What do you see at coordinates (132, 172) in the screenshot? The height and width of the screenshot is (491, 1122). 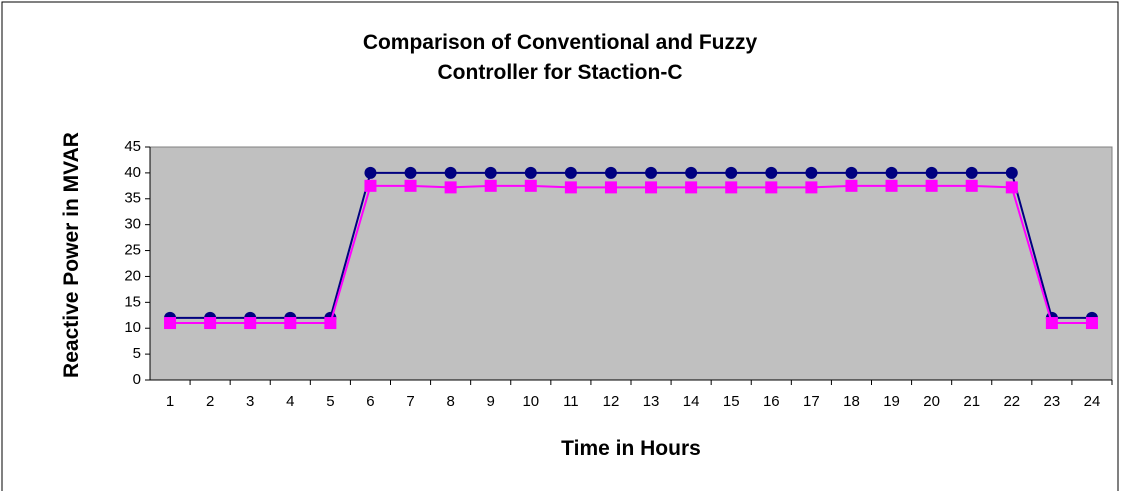 I see `y-tick-label: 40` at bounding box center [132, 172].